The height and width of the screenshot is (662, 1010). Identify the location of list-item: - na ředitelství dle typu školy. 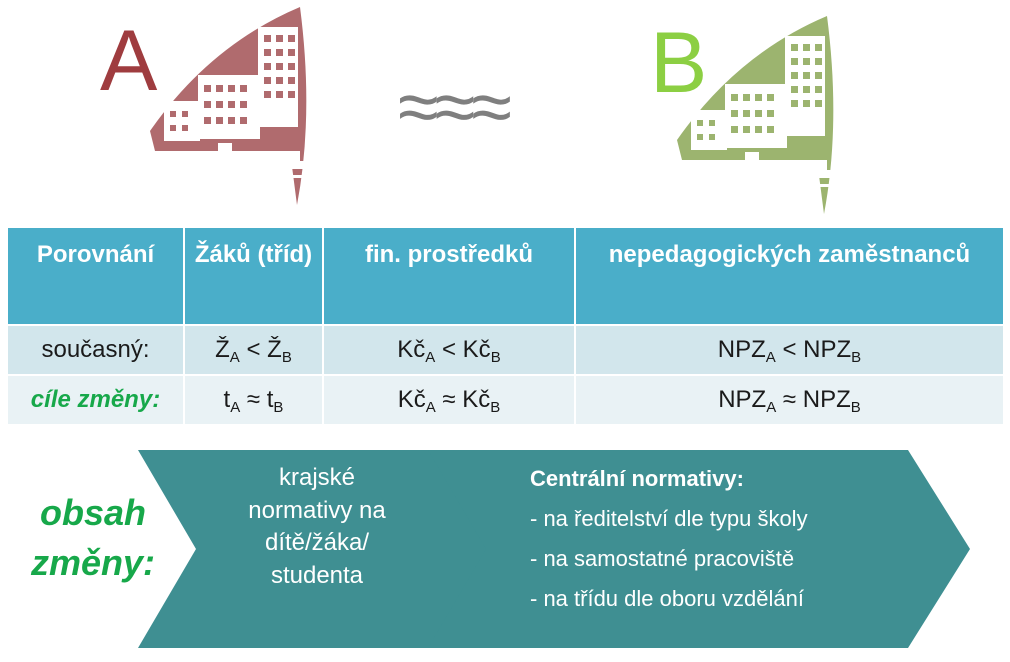
(669, 518).